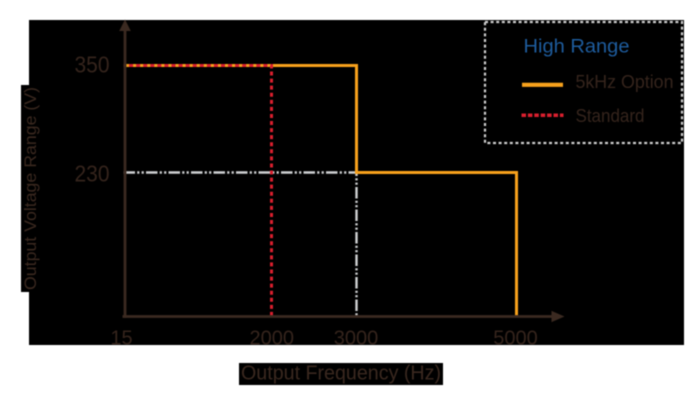 Image resolution: width=700 pixels, height=400 pixels. I want to click on svg-text: 3000, so click(356, 339).